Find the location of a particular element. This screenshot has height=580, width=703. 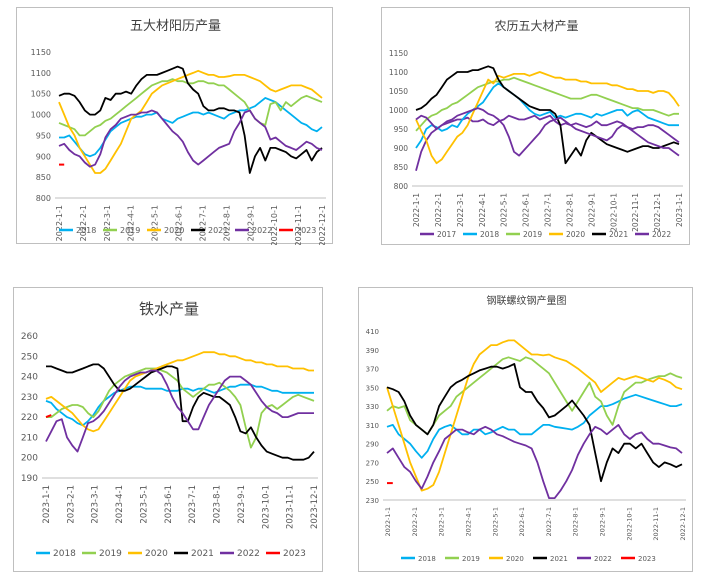

y-tick-label: 310 is located at coordinates (372, 426).